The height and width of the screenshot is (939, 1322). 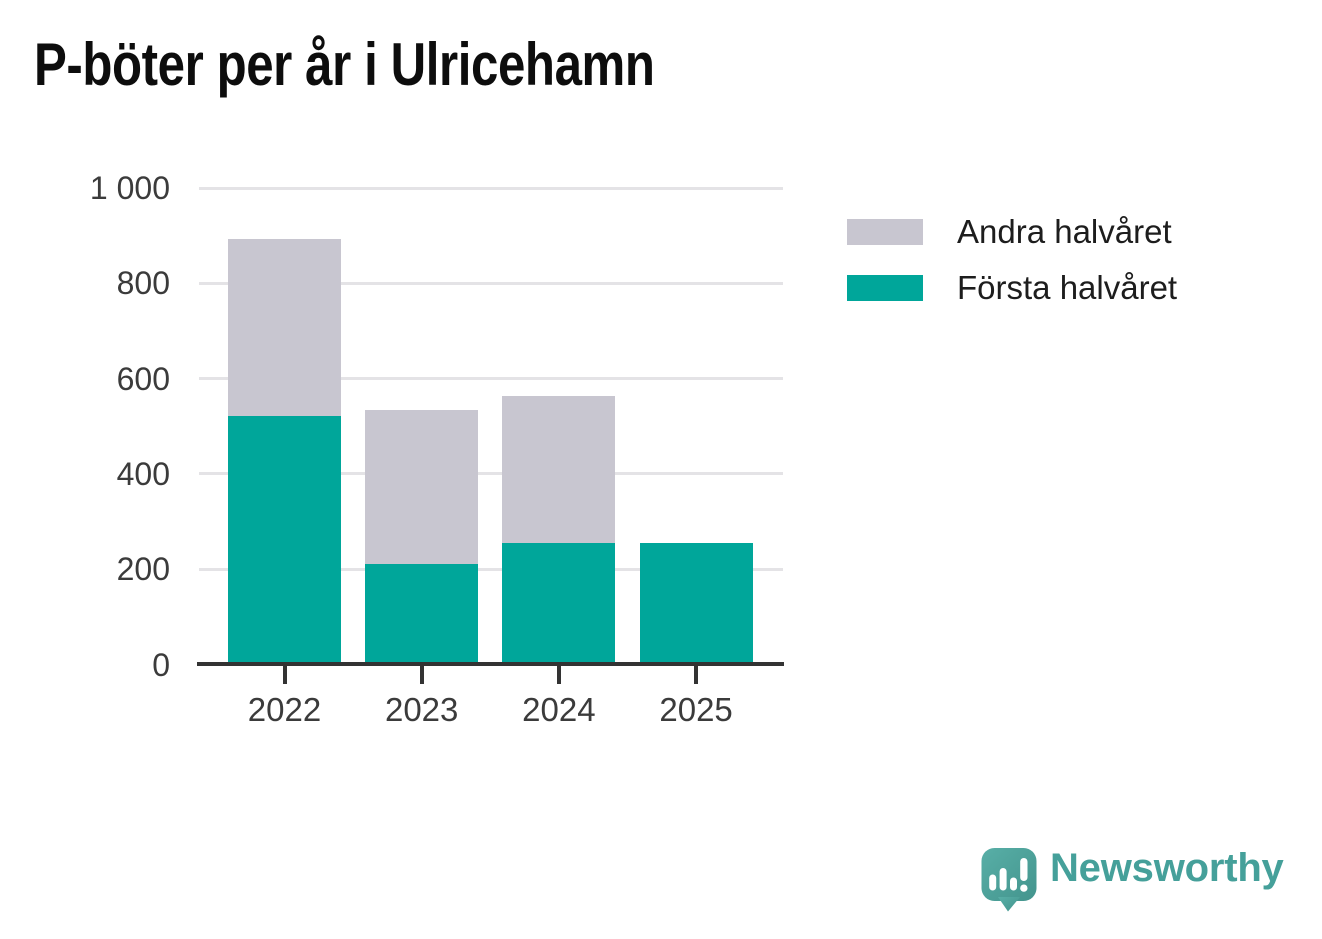 What do you see at coordinates (696, 674) in the screenshot?
I see `x-tick-2025` at bounding box center [696, 674].